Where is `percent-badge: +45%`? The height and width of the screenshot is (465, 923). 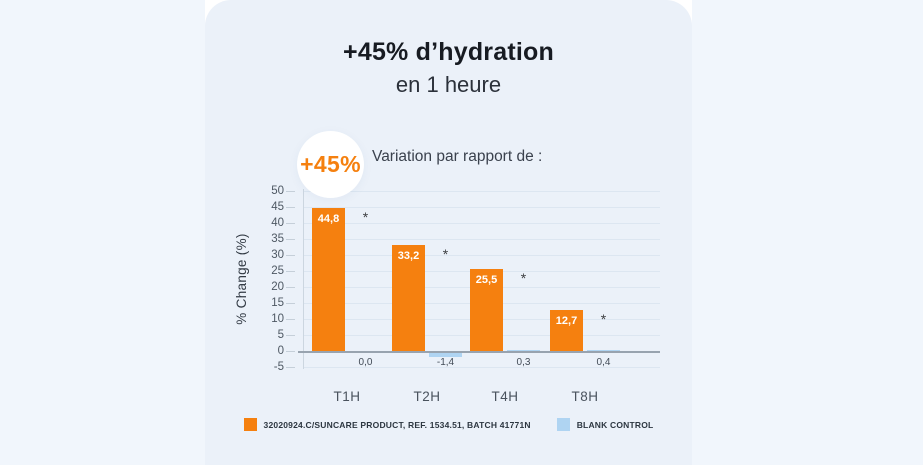
percent-badge: +45% is located at coordinates (330, 164).